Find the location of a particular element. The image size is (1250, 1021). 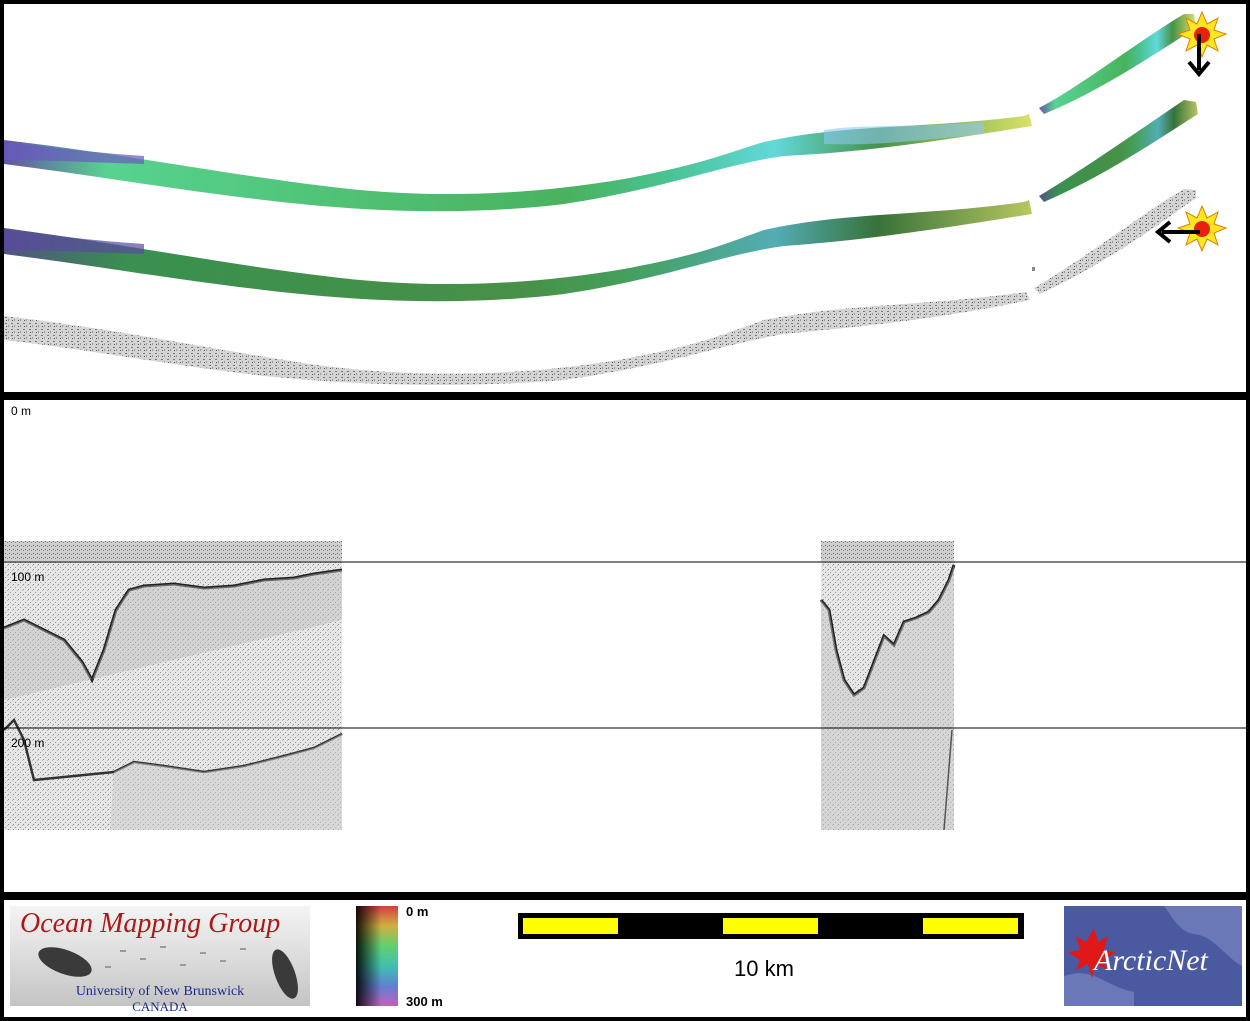

logo-university: University of New Brunswick is located at coordinates (160, 991).